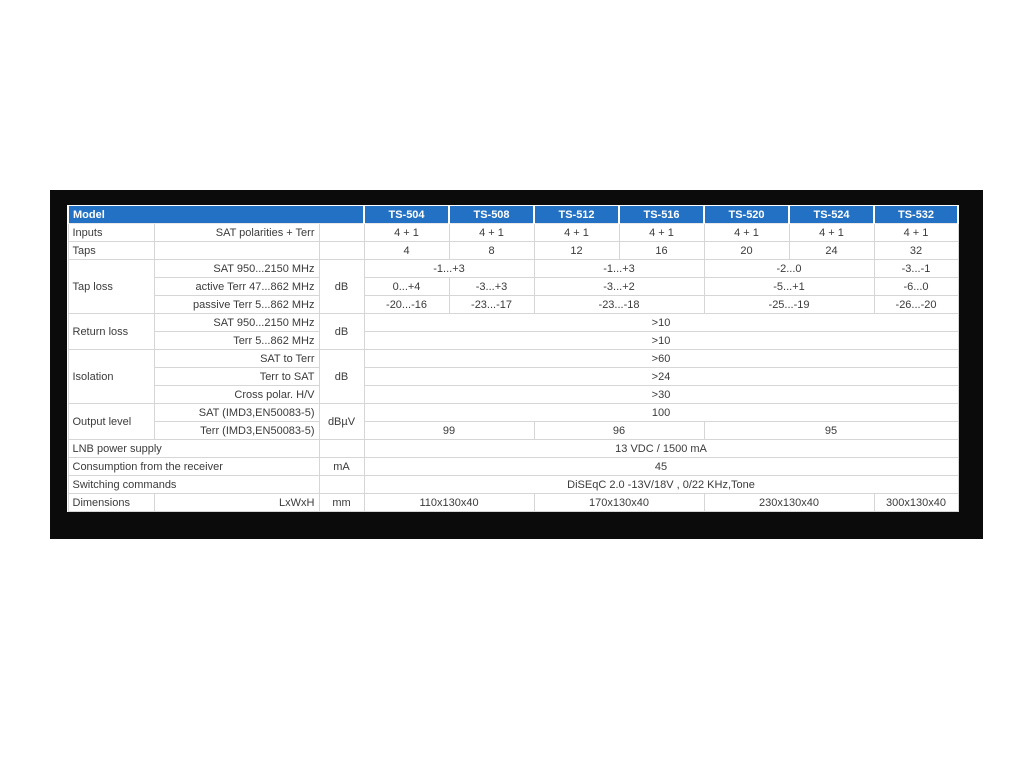 Image resolution: width=1024 pixels, height=768 pixels. Describe the element at coordinates (831, 250) in the screenshot. I see `value-taps-ts-524: 24` at that location.